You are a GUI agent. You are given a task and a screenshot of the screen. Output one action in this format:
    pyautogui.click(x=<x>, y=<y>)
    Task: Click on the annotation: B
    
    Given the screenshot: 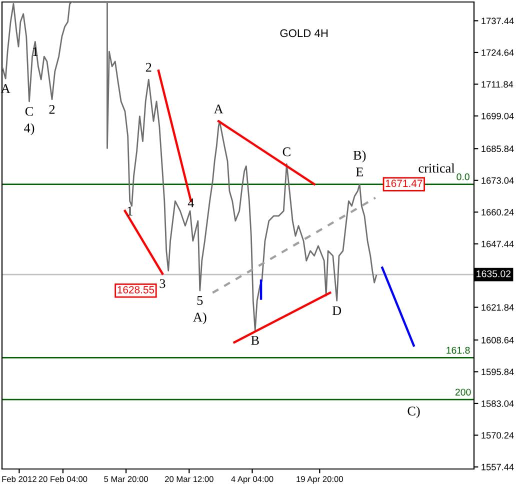 What is the action you would take?
    pyautogui.click(x=255, y=340)
    